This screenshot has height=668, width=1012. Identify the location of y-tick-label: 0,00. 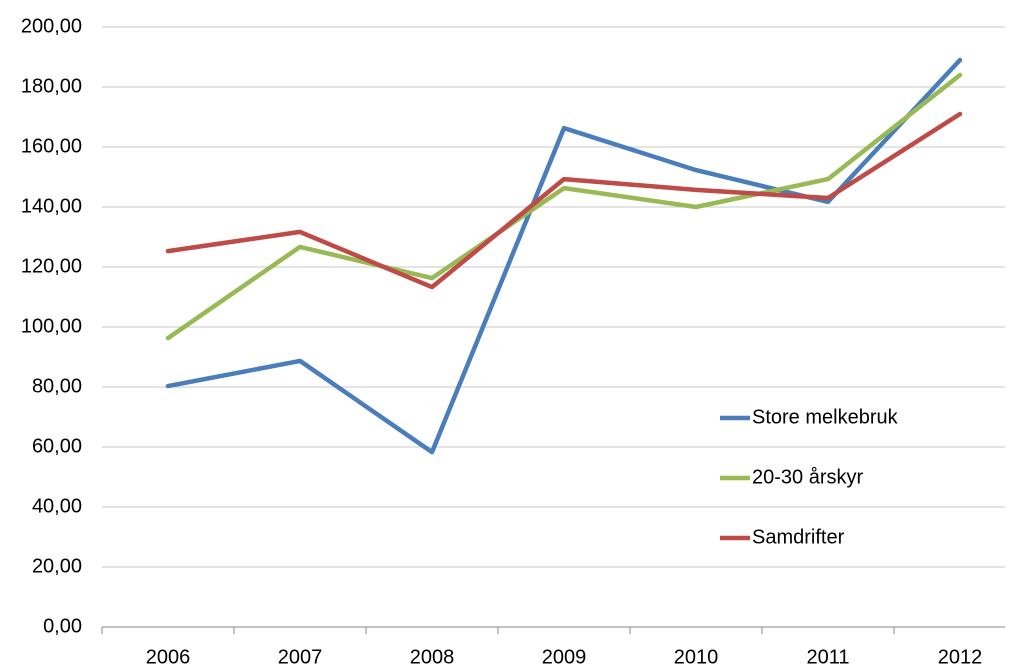
(62, 626).